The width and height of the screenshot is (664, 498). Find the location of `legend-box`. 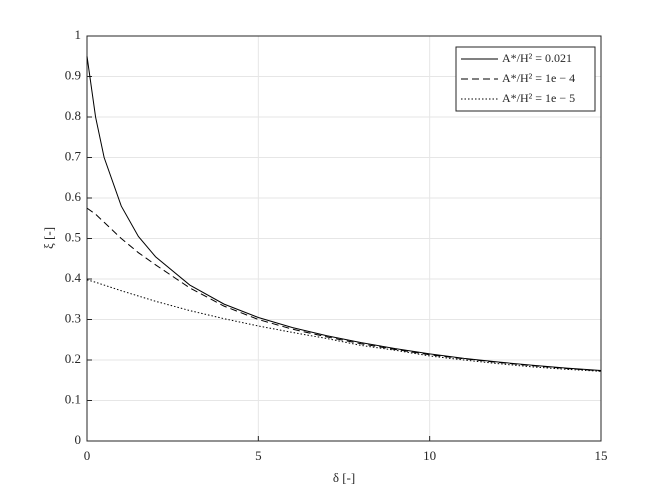

legend-box is located at coordinates (525, 79).